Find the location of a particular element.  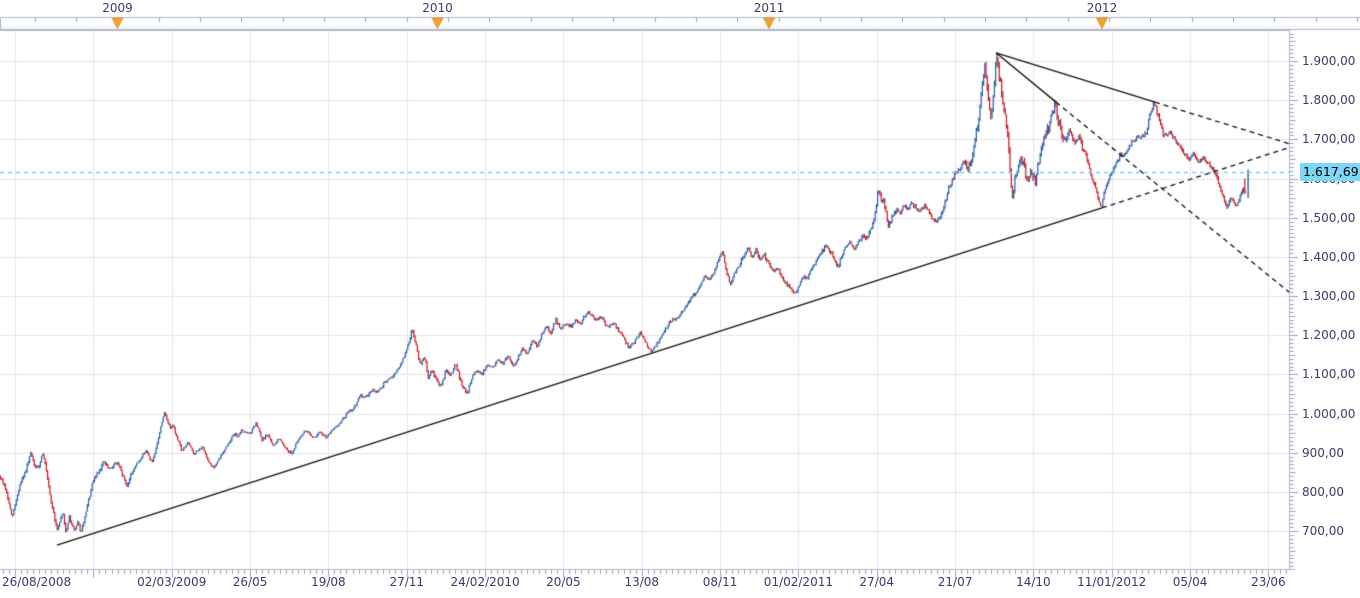

x-axis-label: 20/05 is located at coordinates (563, 582).